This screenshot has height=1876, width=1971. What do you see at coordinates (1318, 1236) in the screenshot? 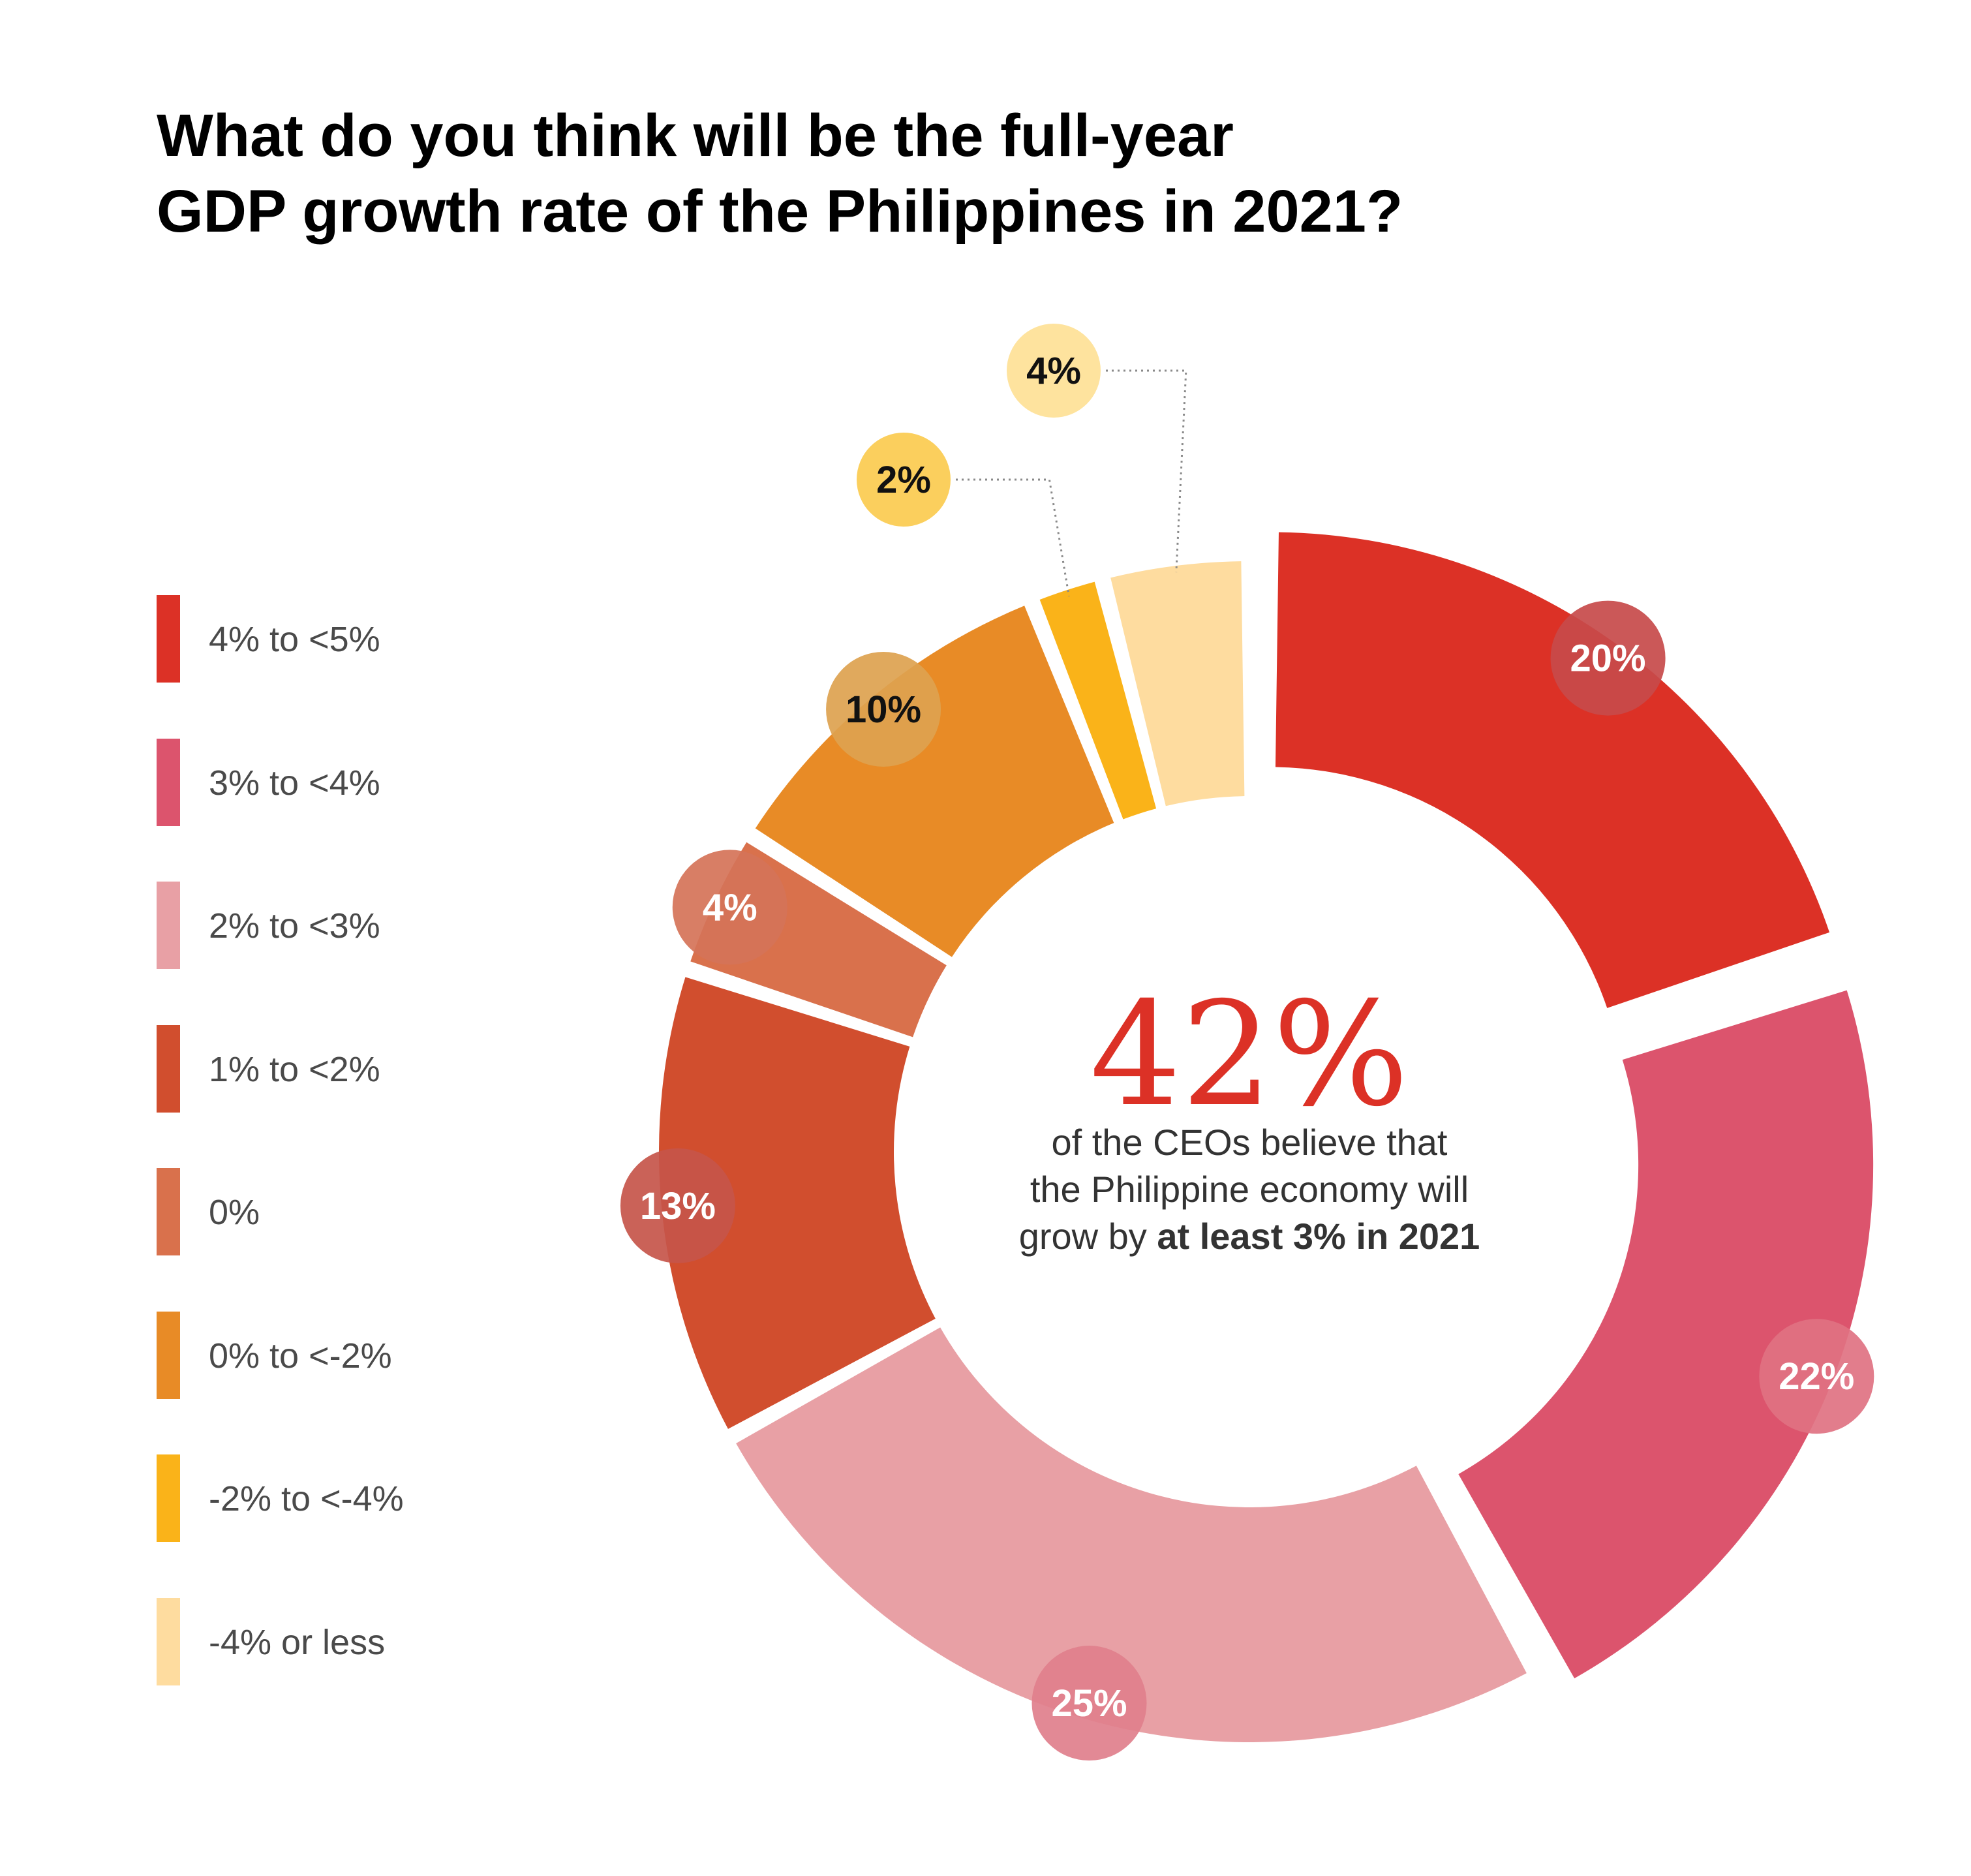
I see `center-note-line-3-bold: at least 3% in 2021` at bounding box center [1318, 1236].